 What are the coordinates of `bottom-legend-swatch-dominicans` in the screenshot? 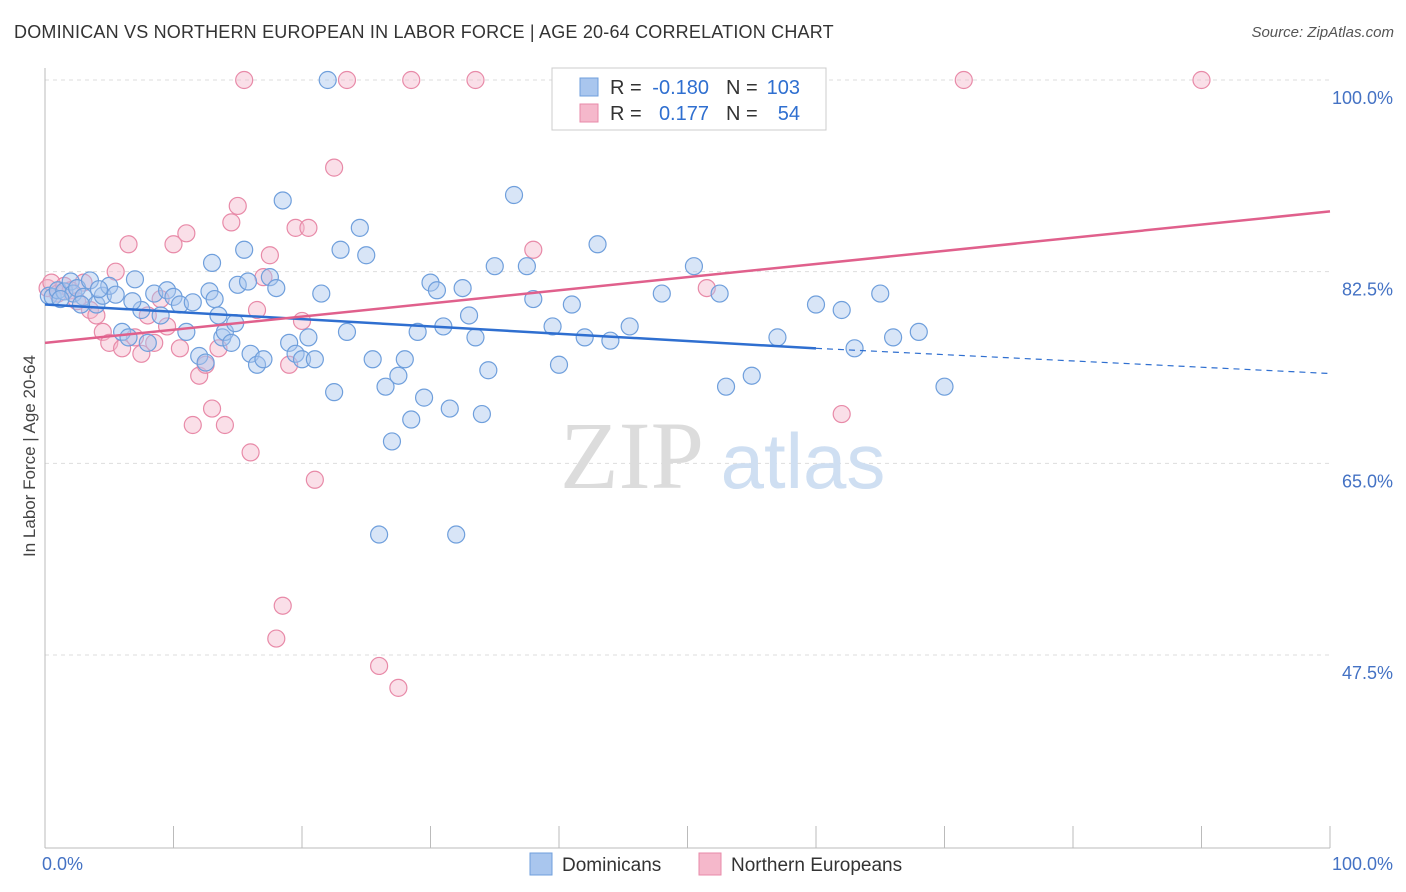 It's located at (541, 864).